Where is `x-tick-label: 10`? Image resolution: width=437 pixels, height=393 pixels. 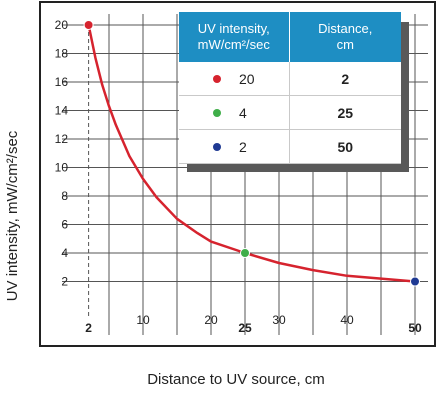 x-tick-label: 10 is located at coordinates (143, 320).